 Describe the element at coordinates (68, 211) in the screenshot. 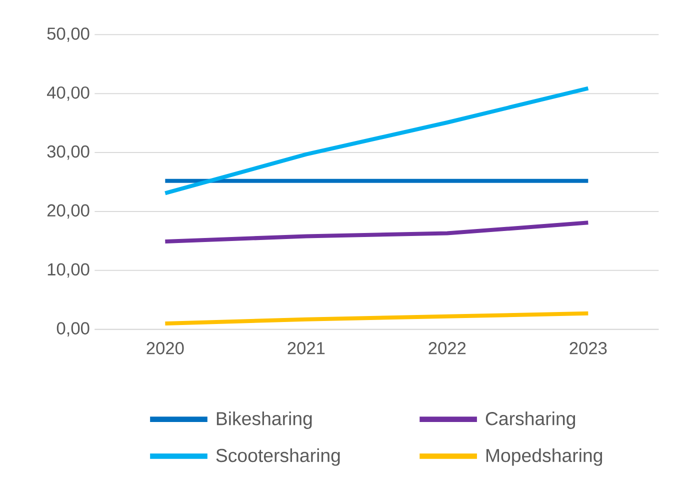

I see `y-tick-label: 20,00` at that location.